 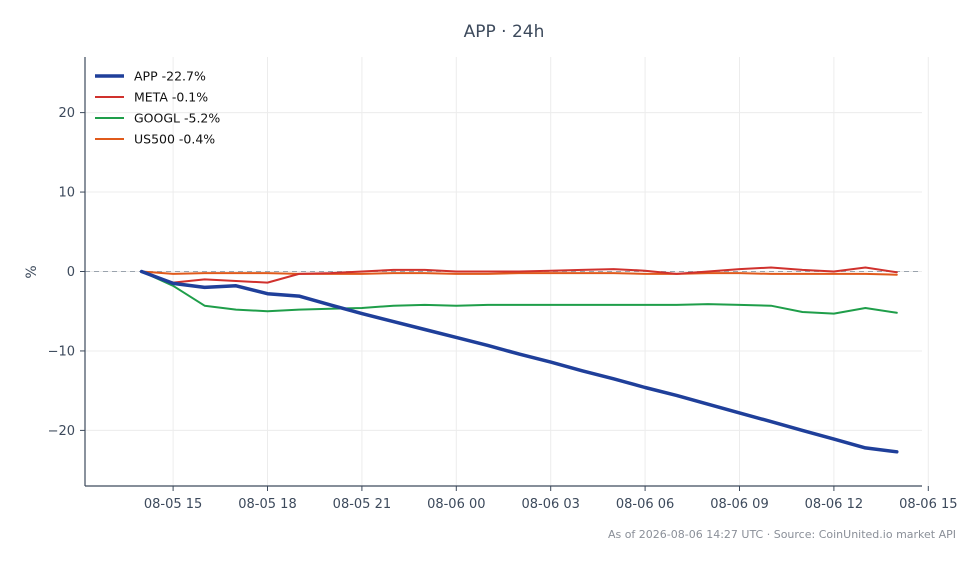 What do you see at coordinates (928, 504) in the screenshot?
I see `x-tick-label-8: 08-06 15` at bounding box center [928, 504].